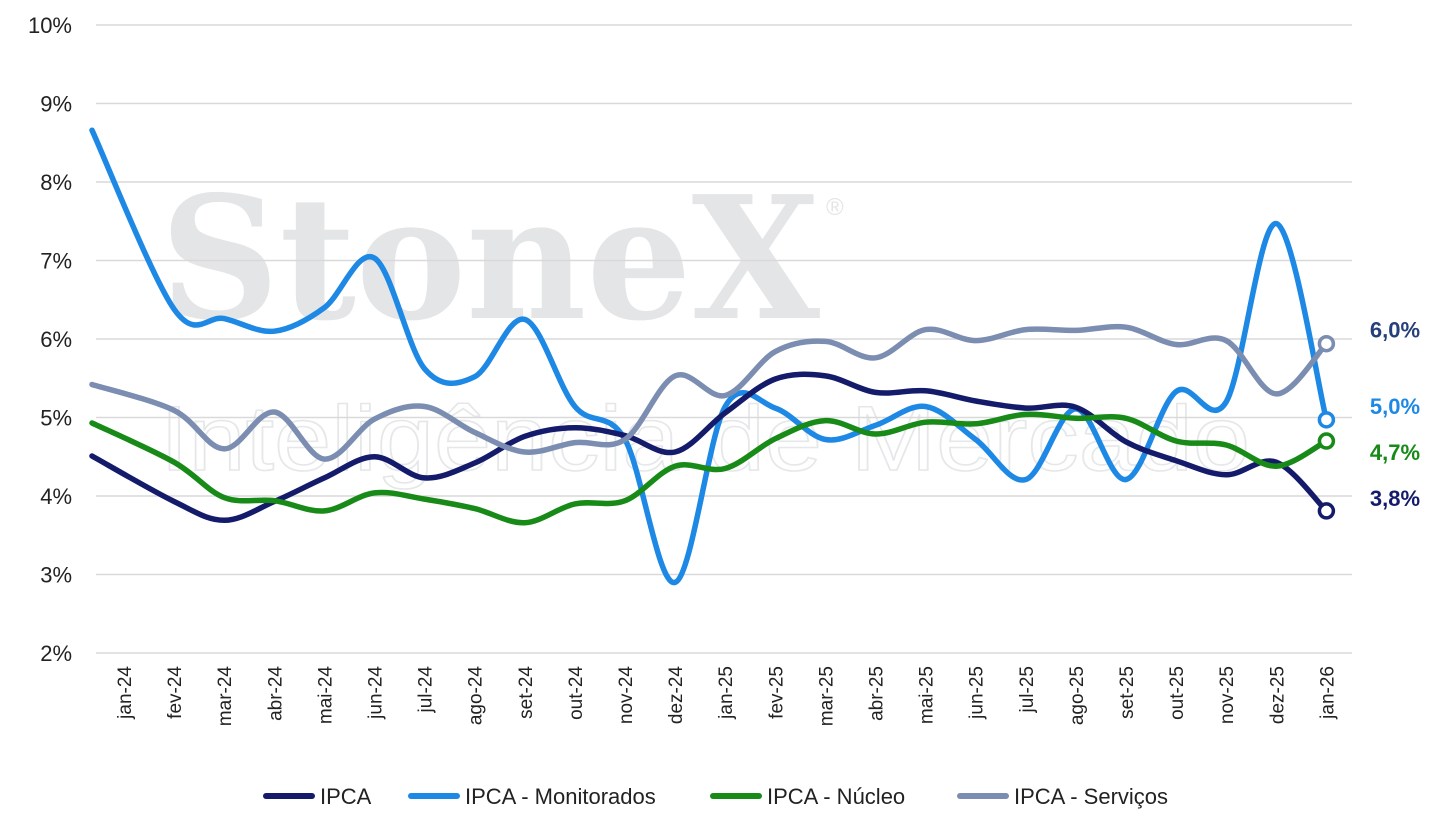 The image size is (1446, 830). I want to click on x-tick-label: mai-25, so click(927, 695).